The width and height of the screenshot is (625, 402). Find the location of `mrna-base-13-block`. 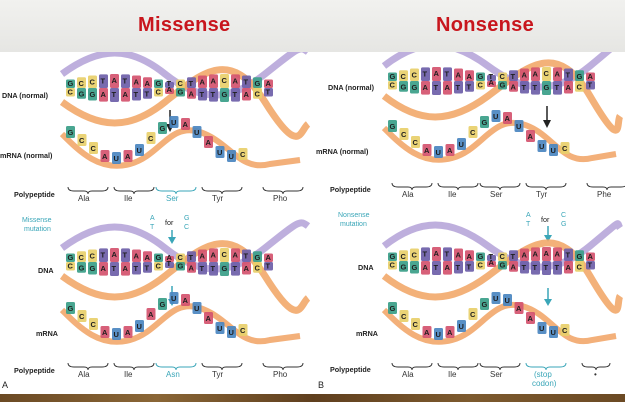

mrna-base-13-block is located at coordinates (220, 152).